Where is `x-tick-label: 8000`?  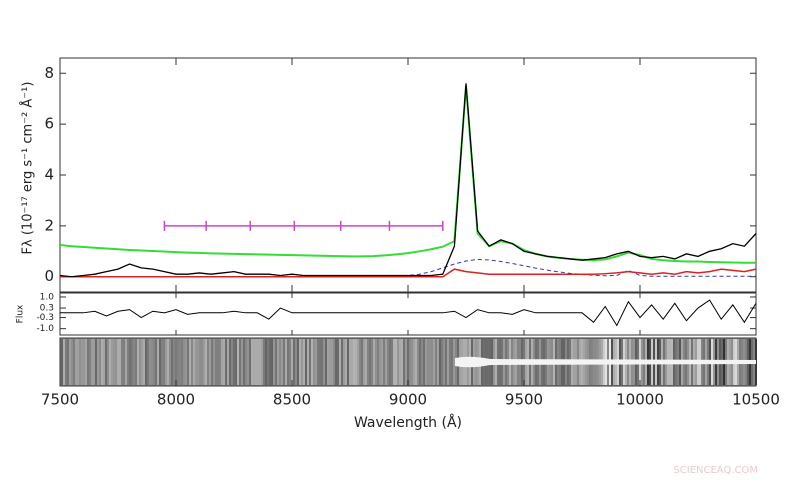 x-tick-label: 8000 is located at coordinates (176, 400).